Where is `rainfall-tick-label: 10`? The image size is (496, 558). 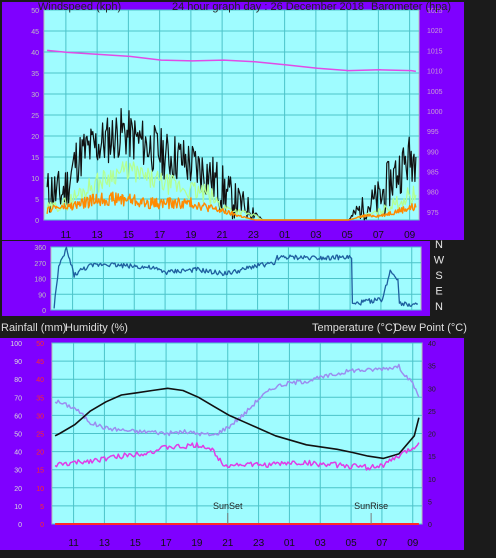
rainfall-tick-label: 10 is located at coordinates (40, 489).